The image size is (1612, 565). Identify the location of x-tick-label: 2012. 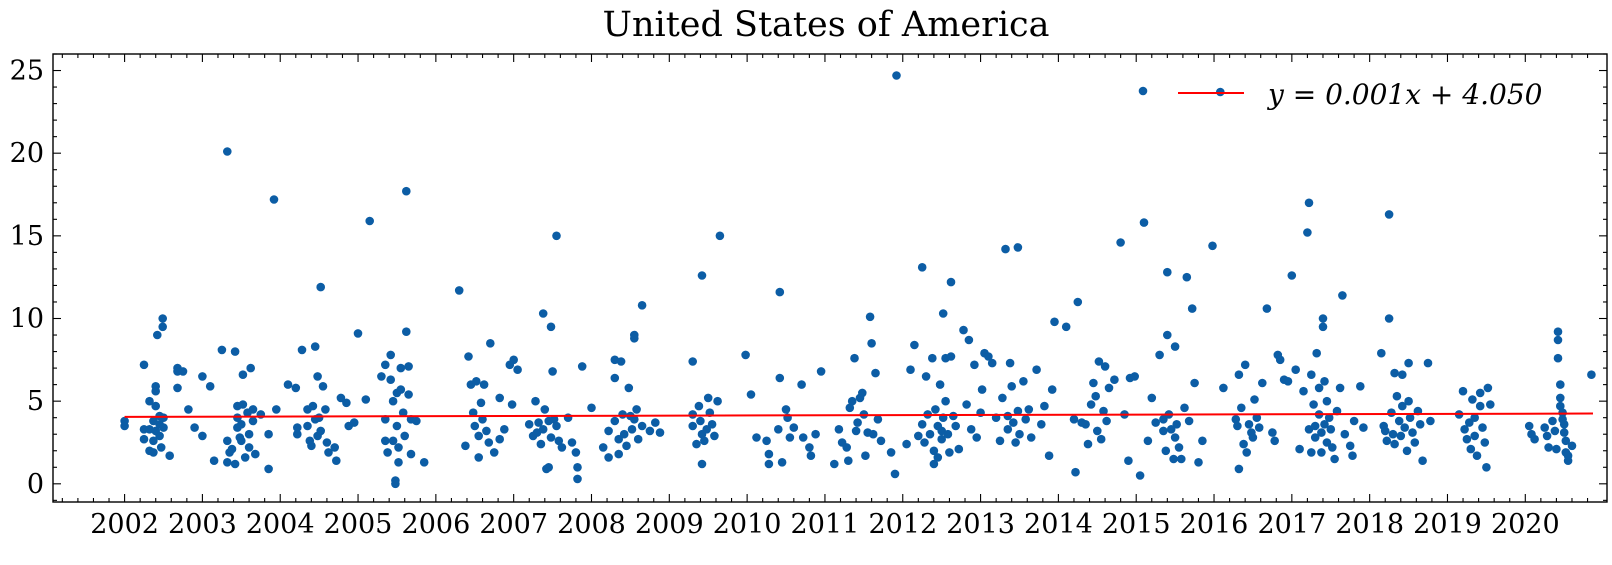
(902, 524).